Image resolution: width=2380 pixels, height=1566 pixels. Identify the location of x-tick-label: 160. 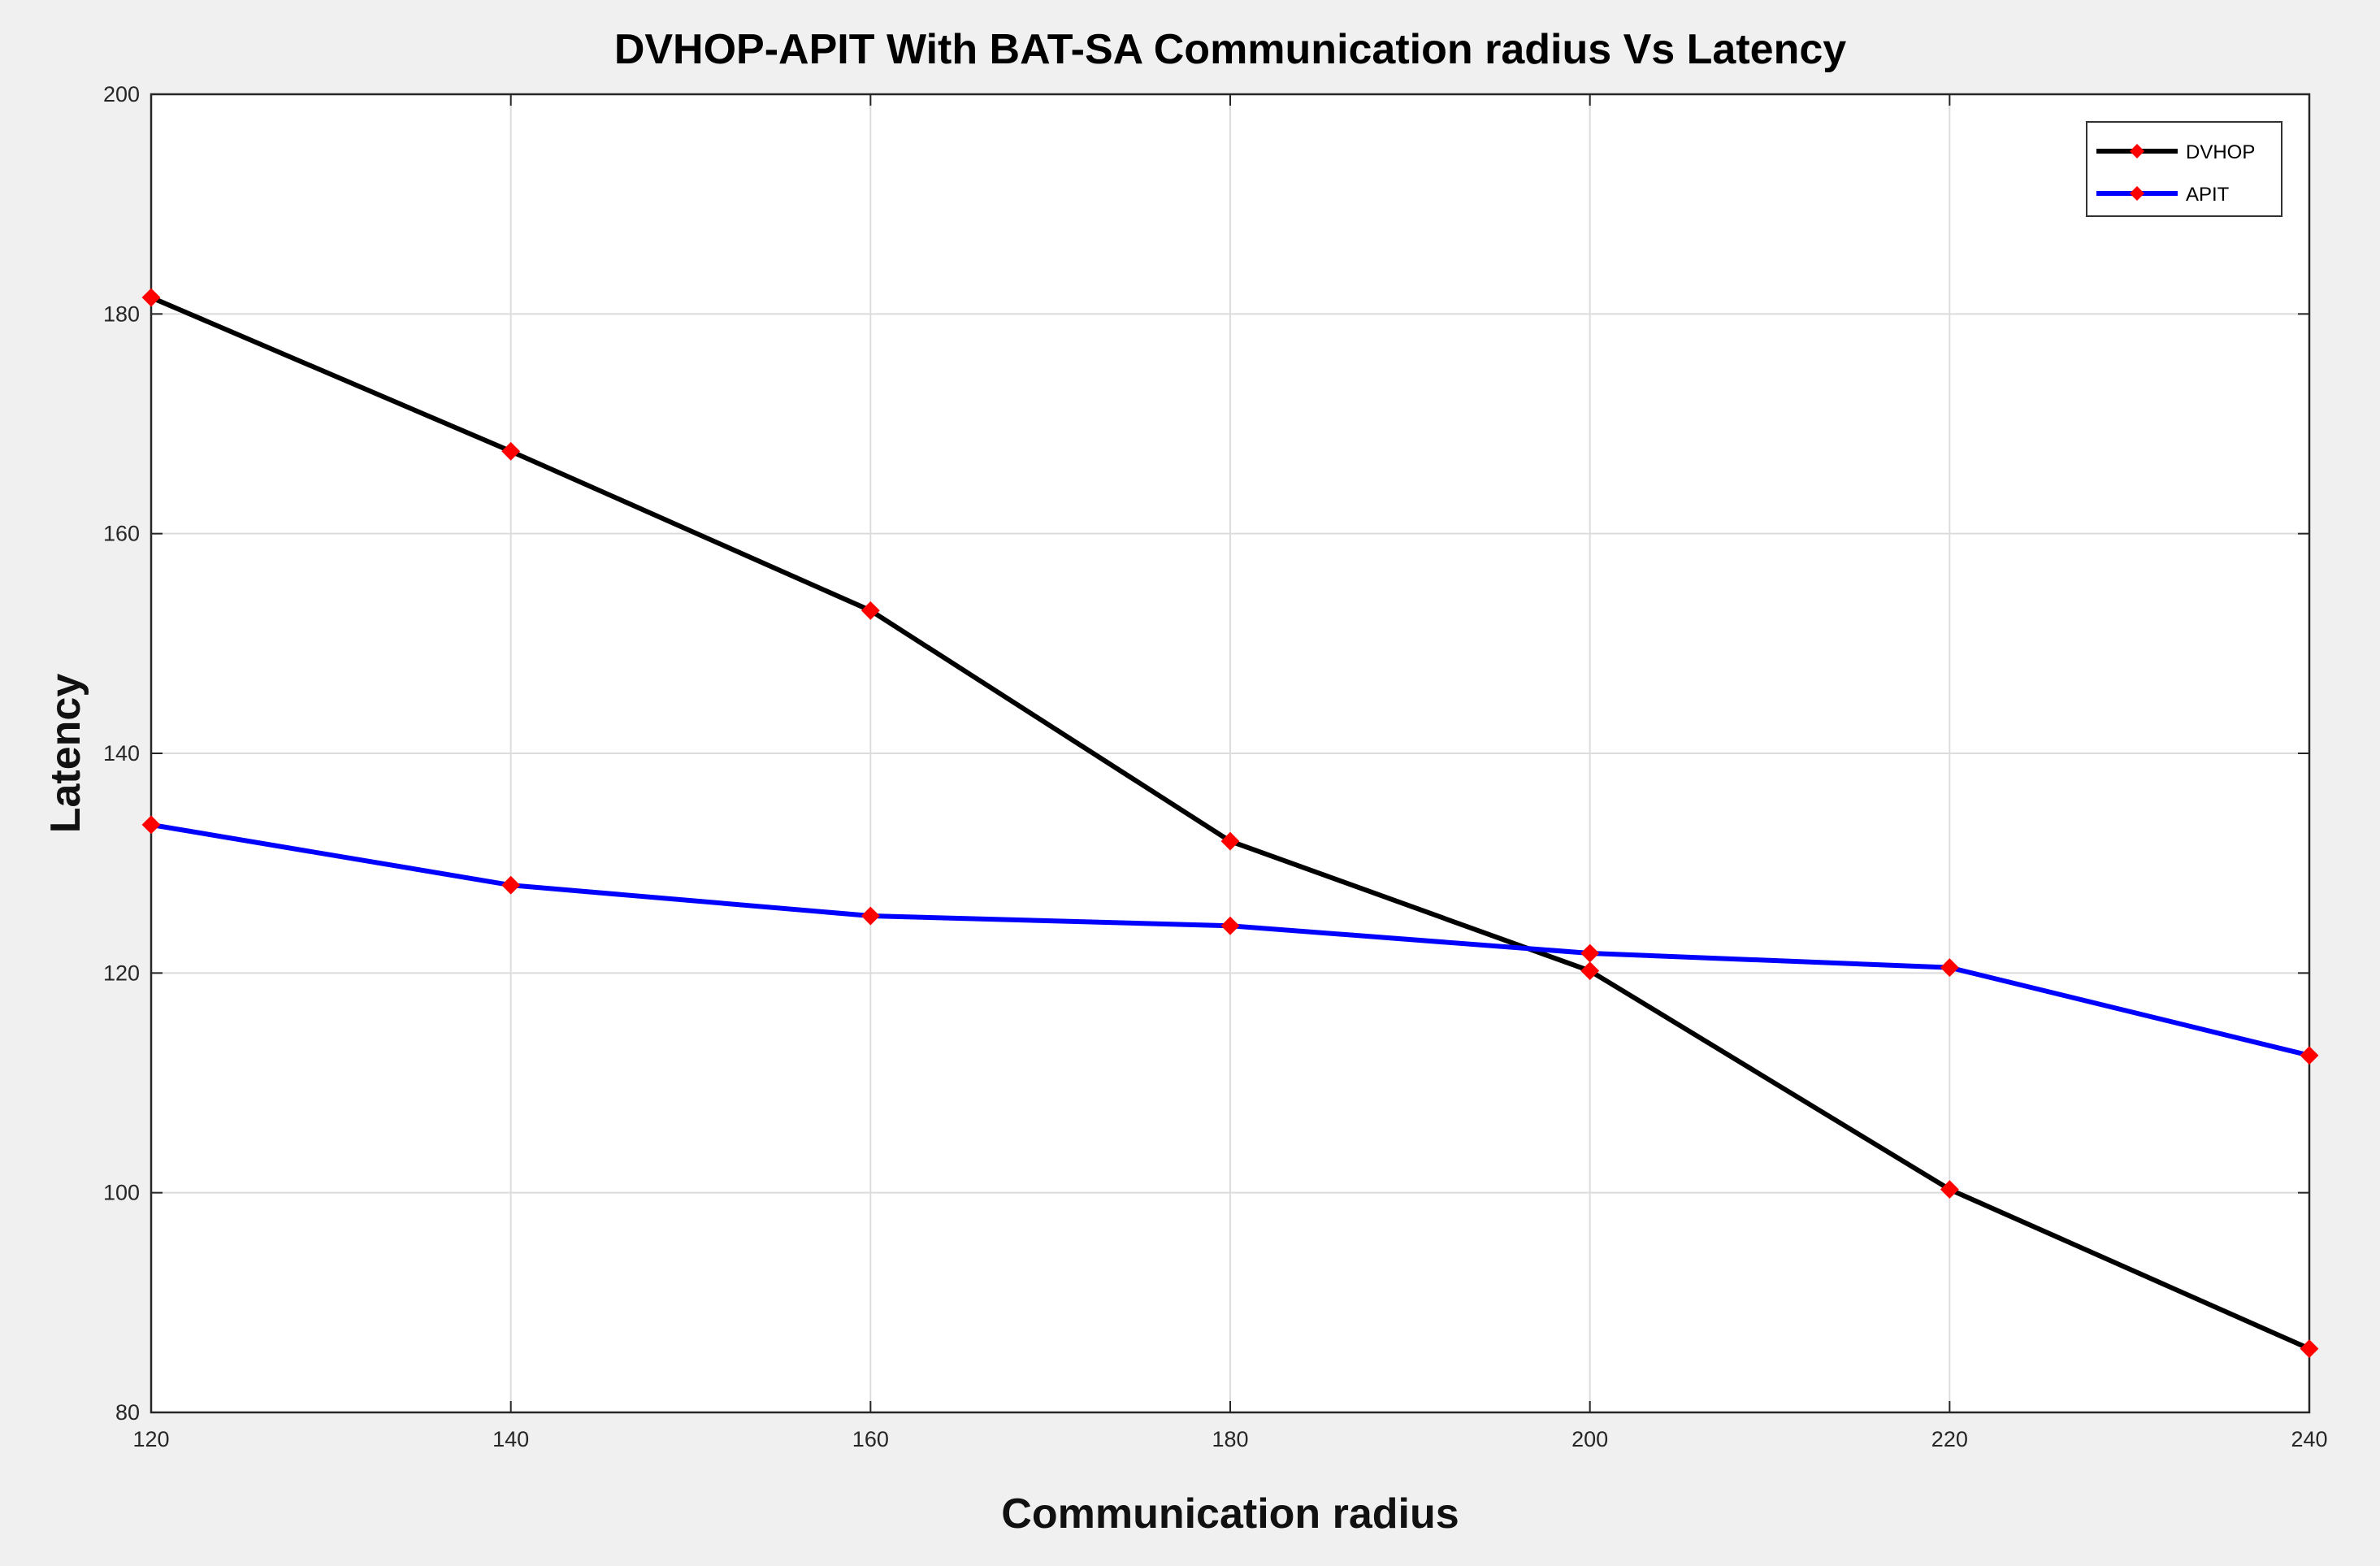
(871, 1439).